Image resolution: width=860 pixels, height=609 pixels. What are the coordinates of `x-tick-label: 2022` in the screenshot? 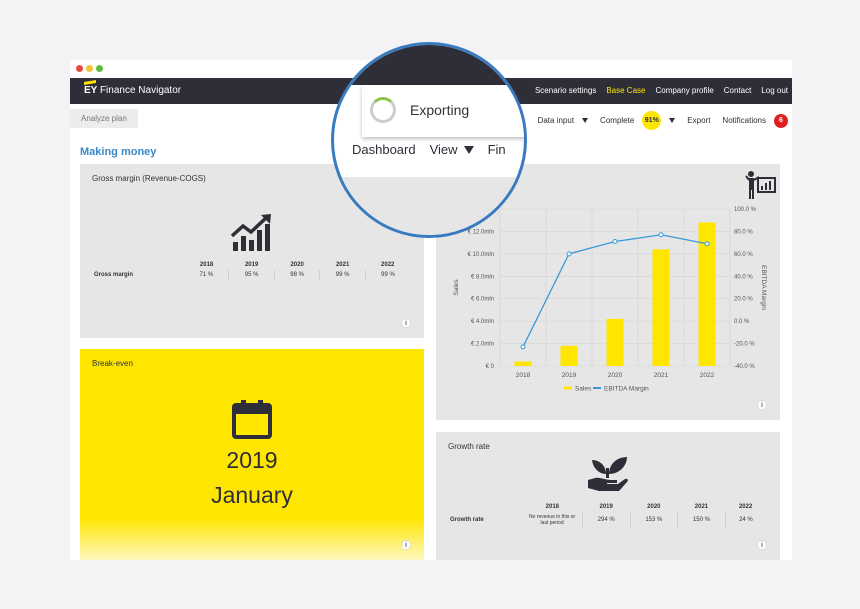 It's located at (707, 375).